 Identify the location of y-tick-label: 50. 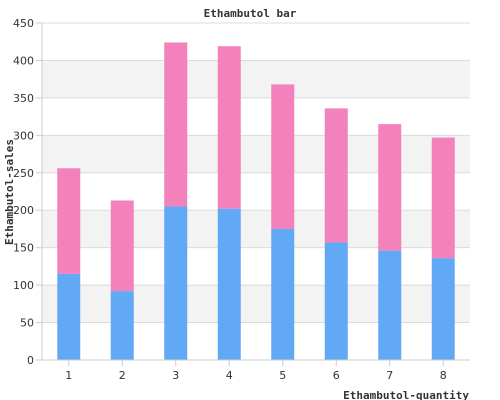
(27, 323).